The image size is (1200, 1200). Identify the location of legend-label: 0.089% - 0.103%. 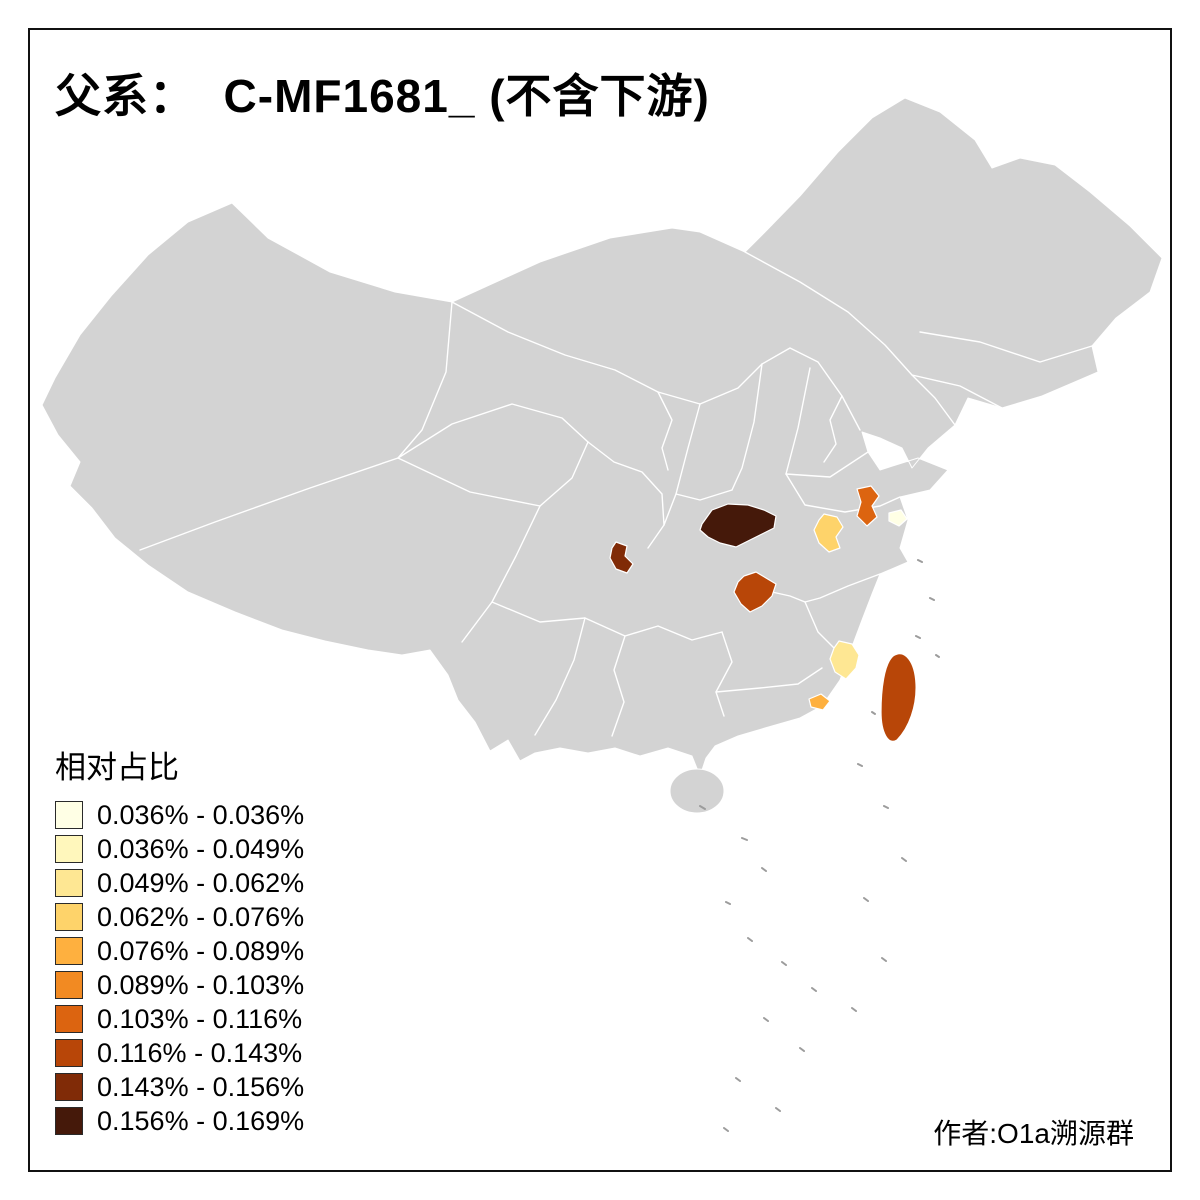
(201, 984).